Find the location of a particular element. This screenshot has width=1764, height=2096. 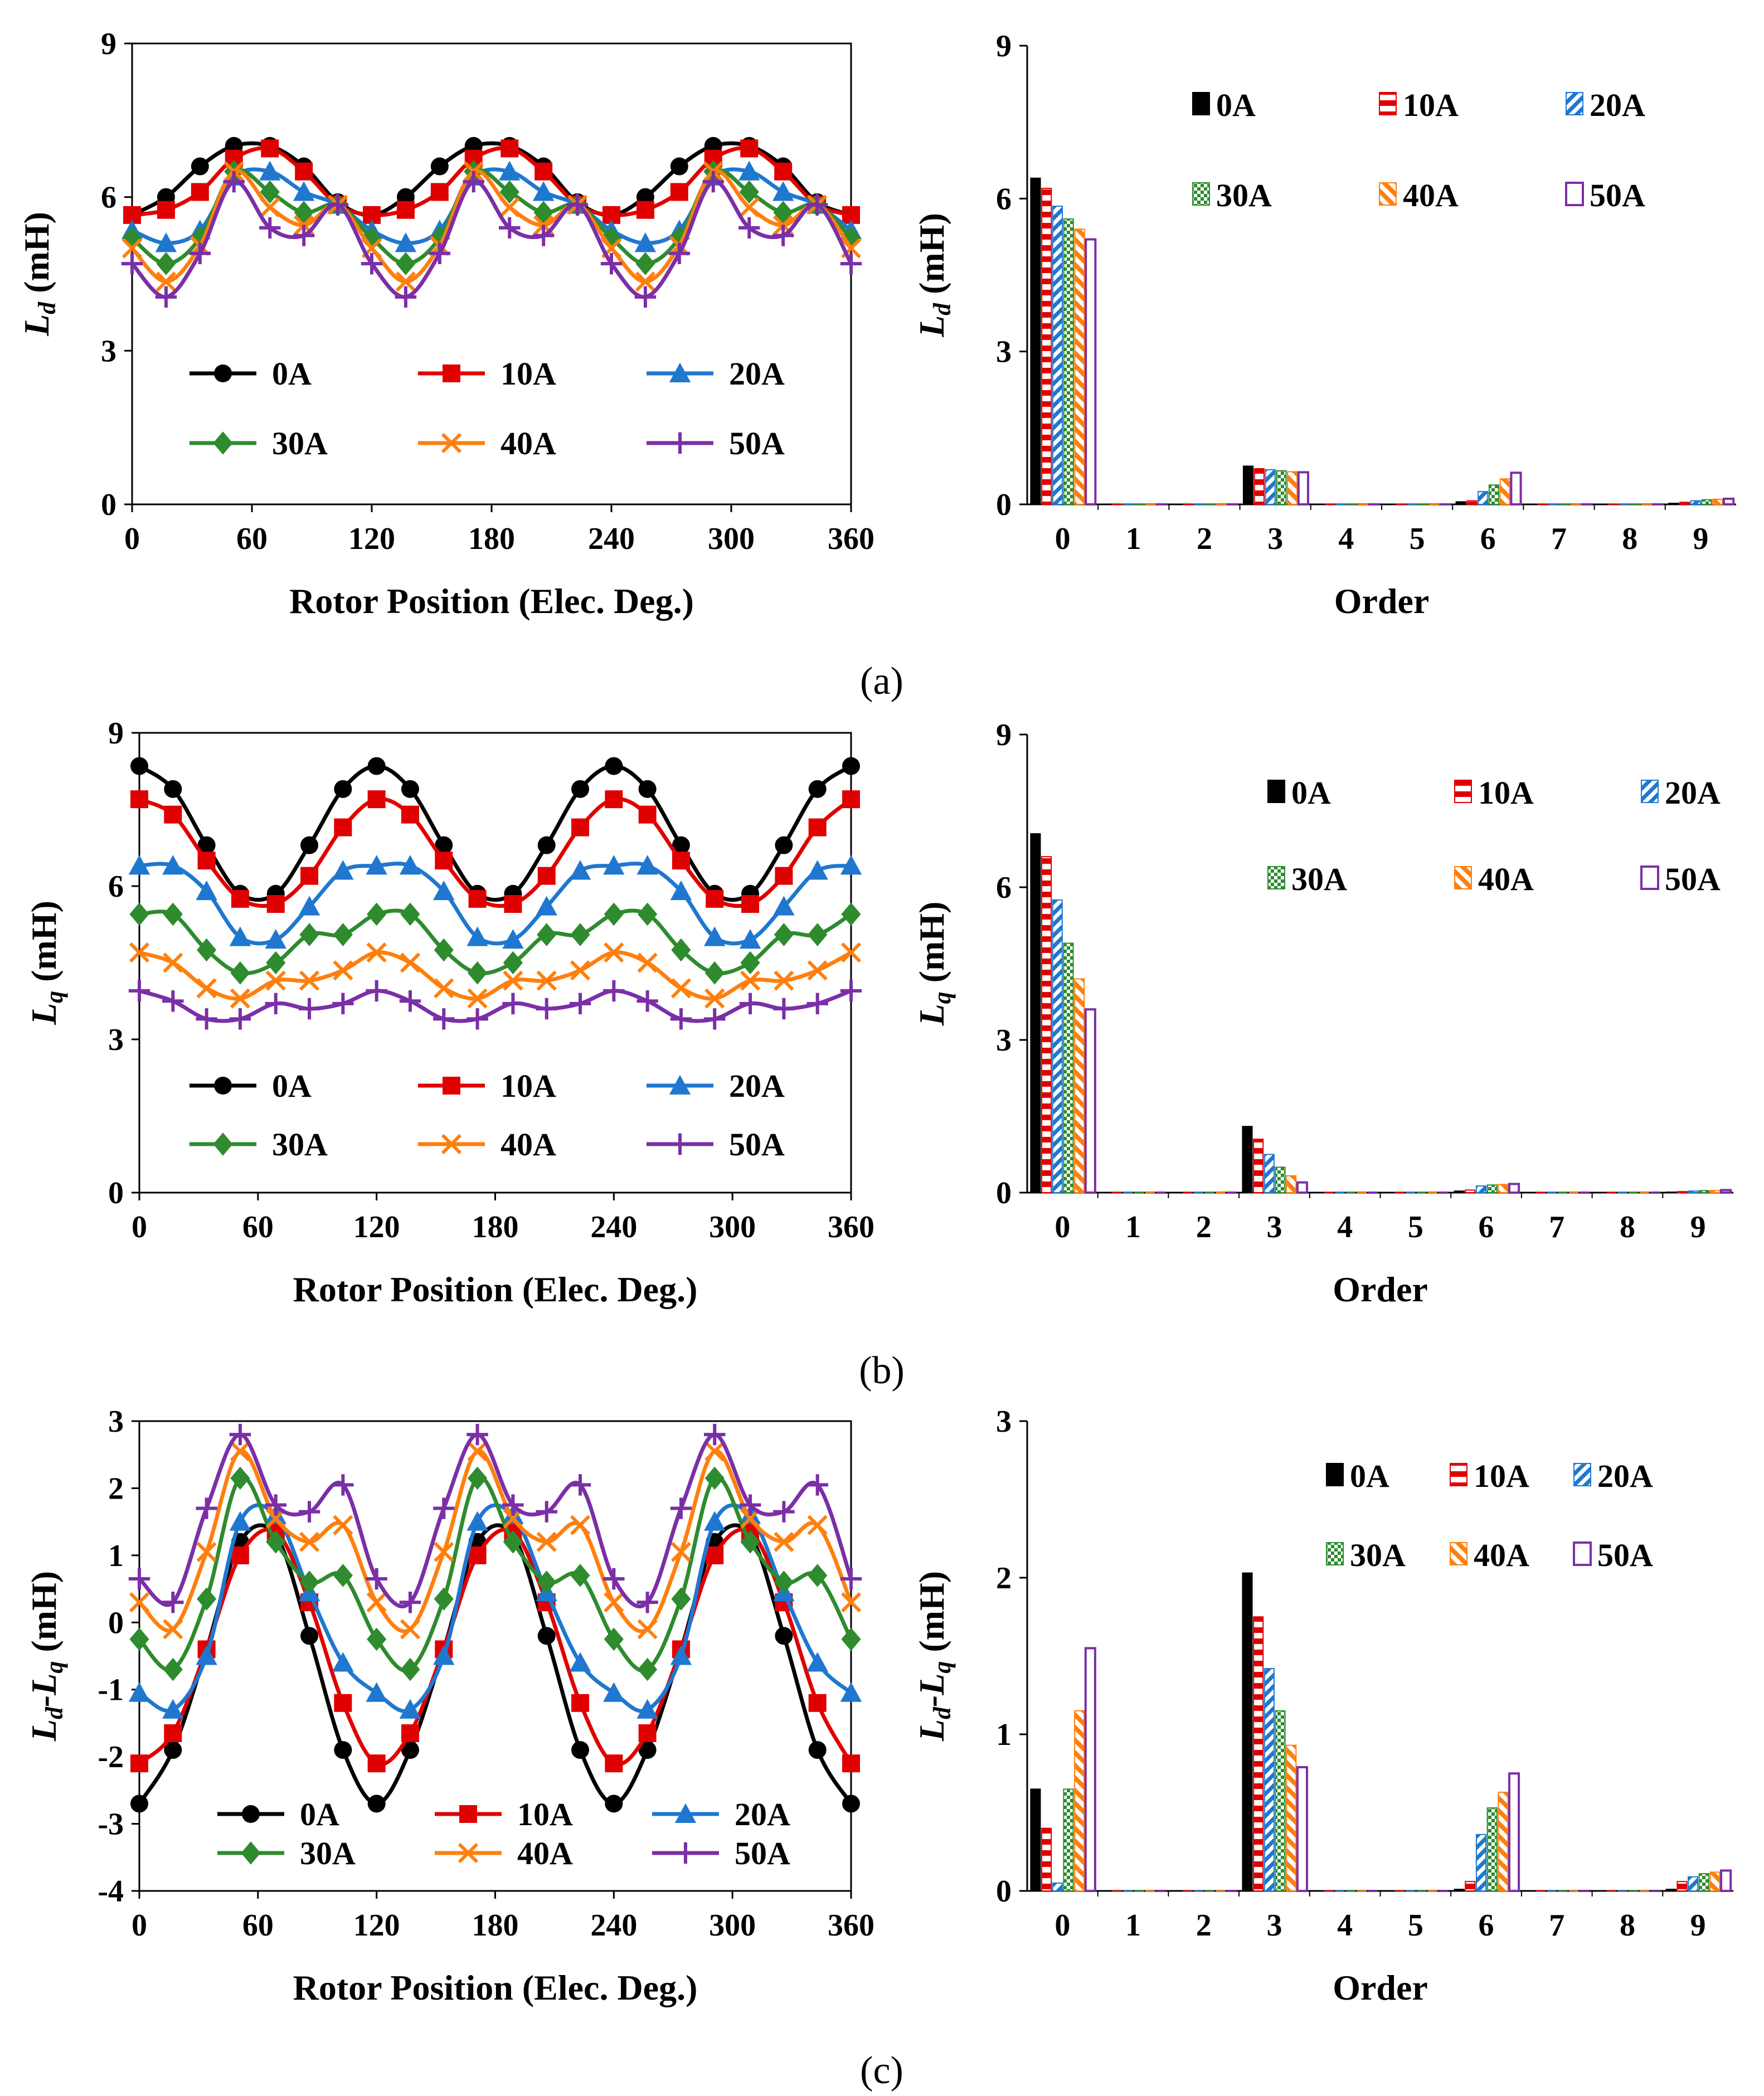

c-right-bar-50A is located at coordinates (1514, 1832).